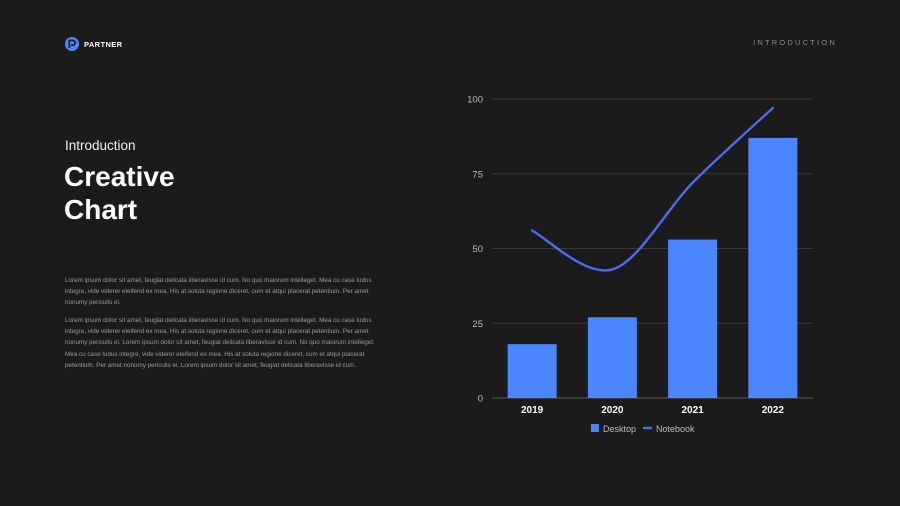  I want to click on page-title: Creative Chart, so click(119, 193).